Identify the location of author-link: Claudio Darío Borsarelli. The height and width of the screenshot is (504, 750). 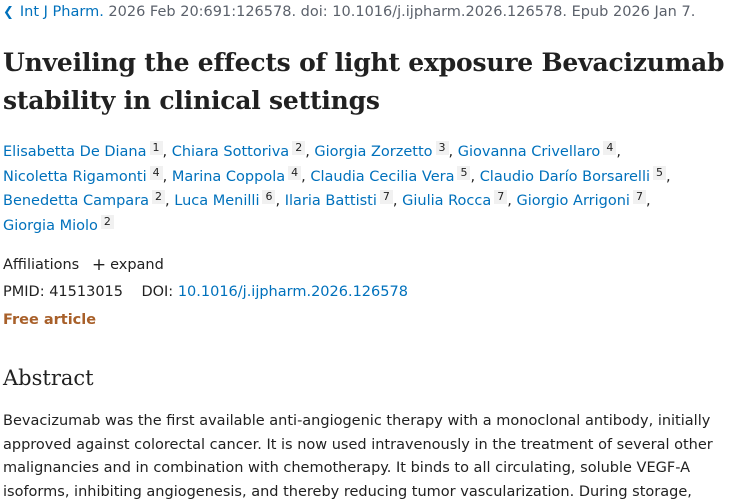
(565, 177).